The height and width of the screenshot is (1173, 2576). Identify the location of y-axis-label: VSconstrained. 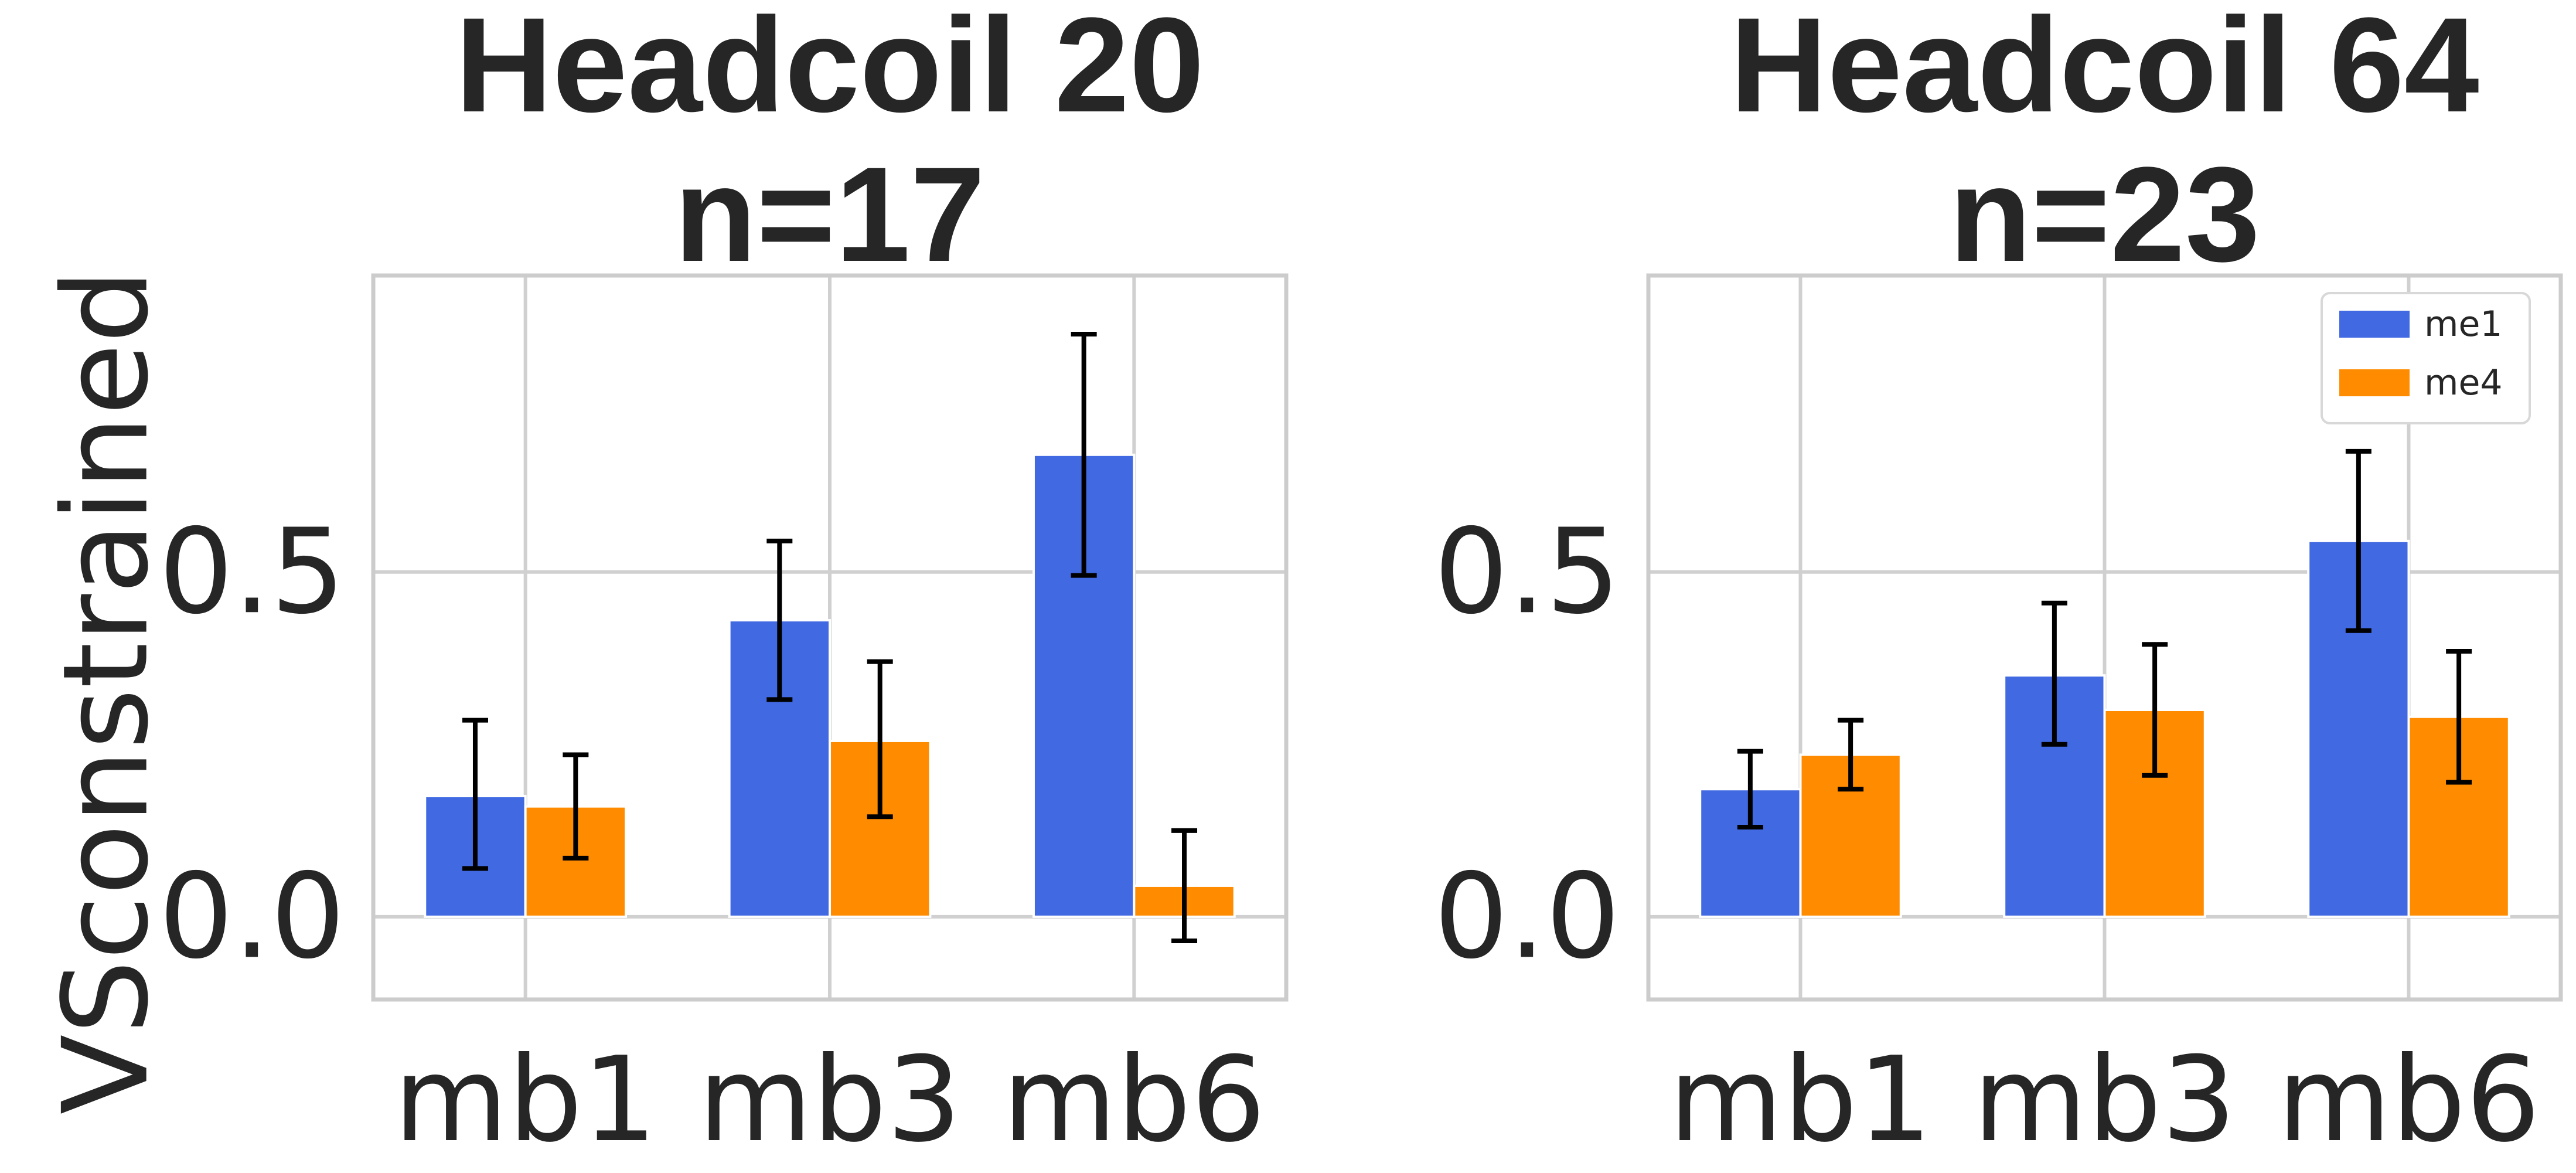
(106, 692).